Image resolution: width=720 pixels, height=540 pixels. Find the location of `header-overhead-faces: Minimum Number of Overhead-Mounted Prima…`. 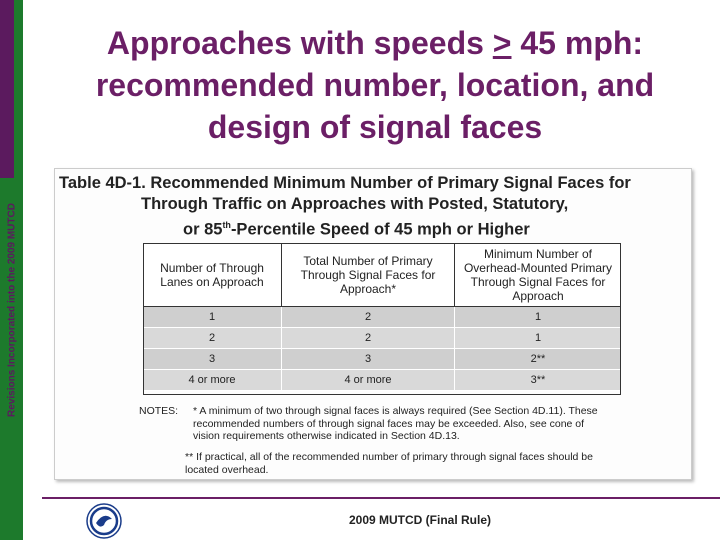

header-overhead-faces: Minimum Number of Overhead-Mounted Prima… is located at coordinates (537, 275).